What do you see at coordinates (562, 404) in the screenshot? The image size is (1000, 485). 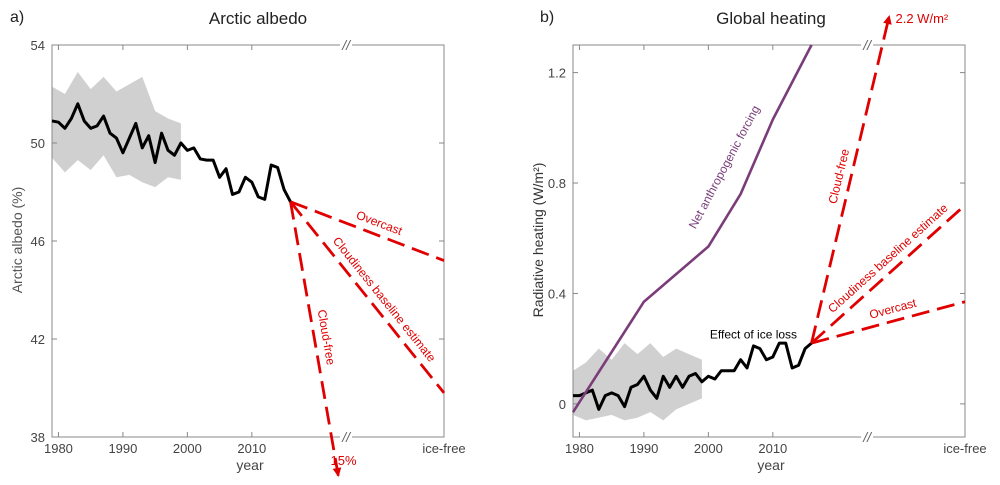 I see `y-tick-label: 0` at bounding box center [562, 404].